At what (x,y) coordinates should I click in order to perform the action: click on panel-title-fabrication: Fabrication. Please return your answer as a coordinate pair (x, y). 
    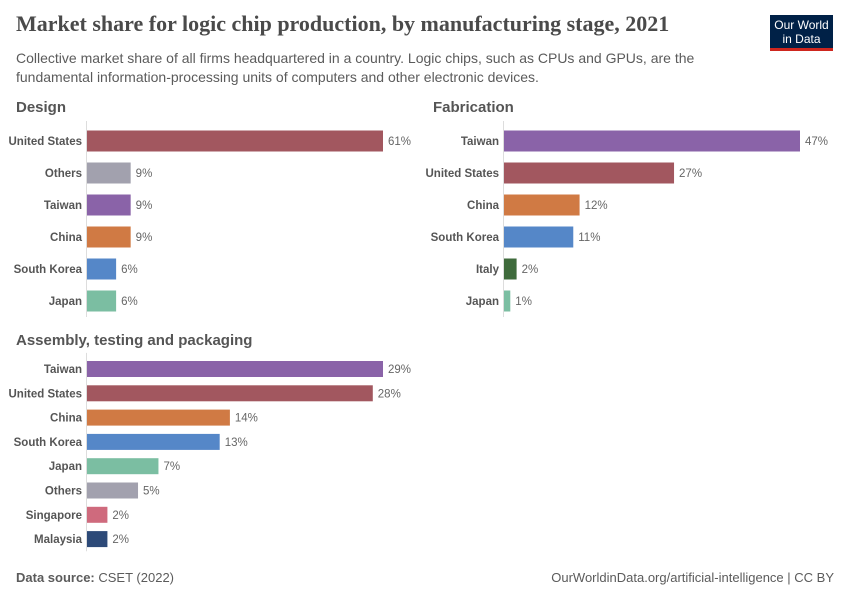
    Looking at the image, I should click on (473, 107).